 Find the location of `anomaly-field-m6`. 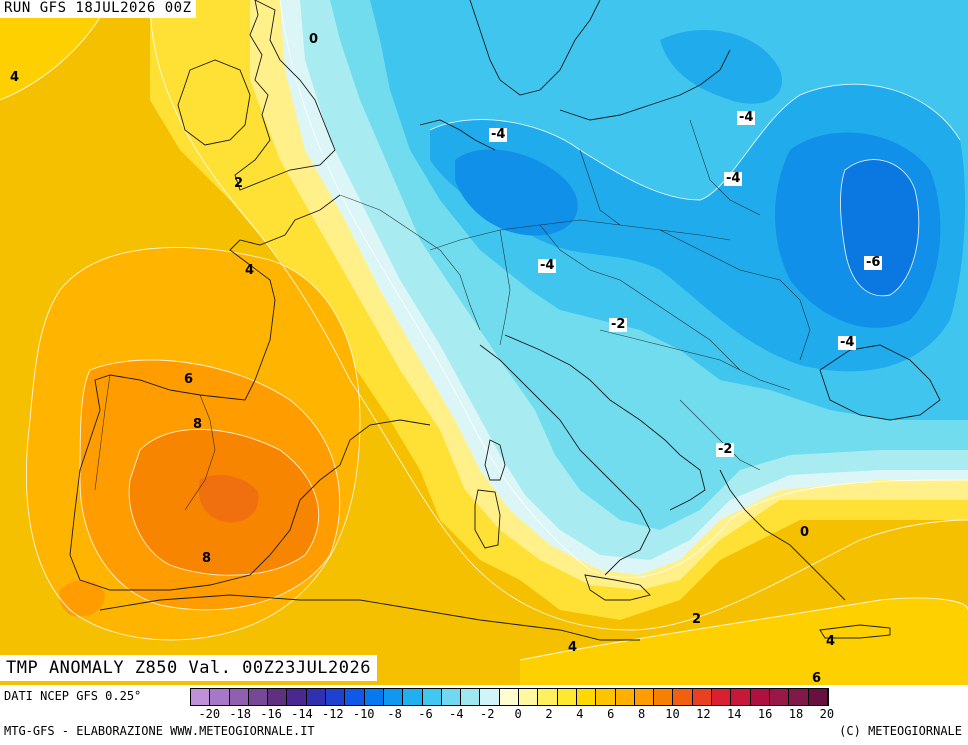

anomaly-field-m6 is located at coordinates (879, 227).